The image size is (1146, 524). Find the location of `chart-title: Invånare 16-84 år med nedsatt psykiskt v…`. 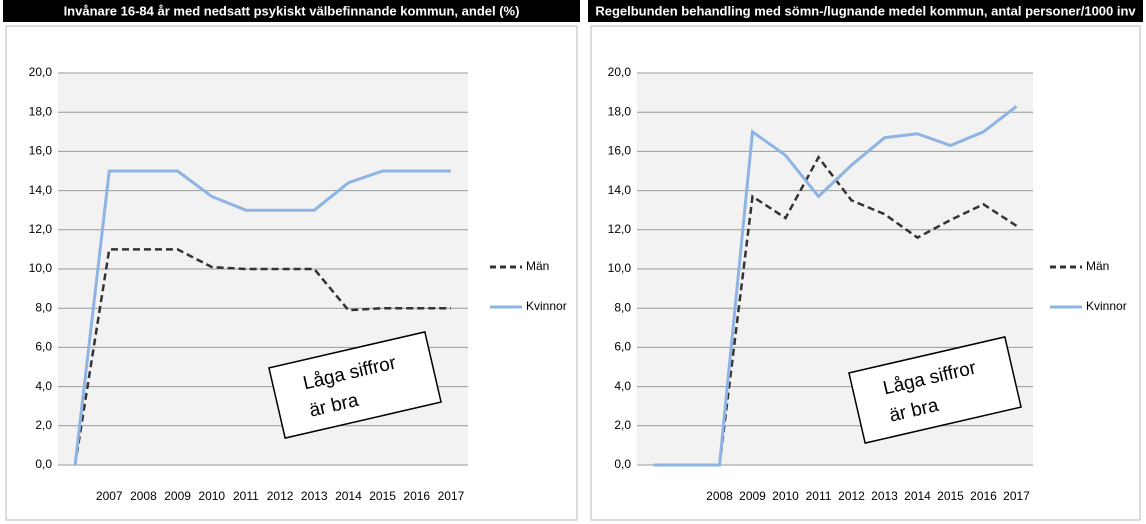

chart-title: Invånare 16-84 år med nedsatt psykiskt v… is located at coordinates (292, 10).